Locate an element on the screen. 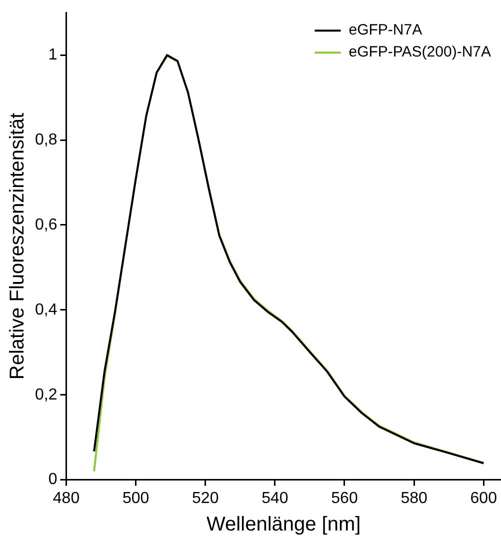 The width and height of the screenshot is (501, 539). y-axis-title: Relative Fluoreszenzintensität is located at coordinates (17, 246).